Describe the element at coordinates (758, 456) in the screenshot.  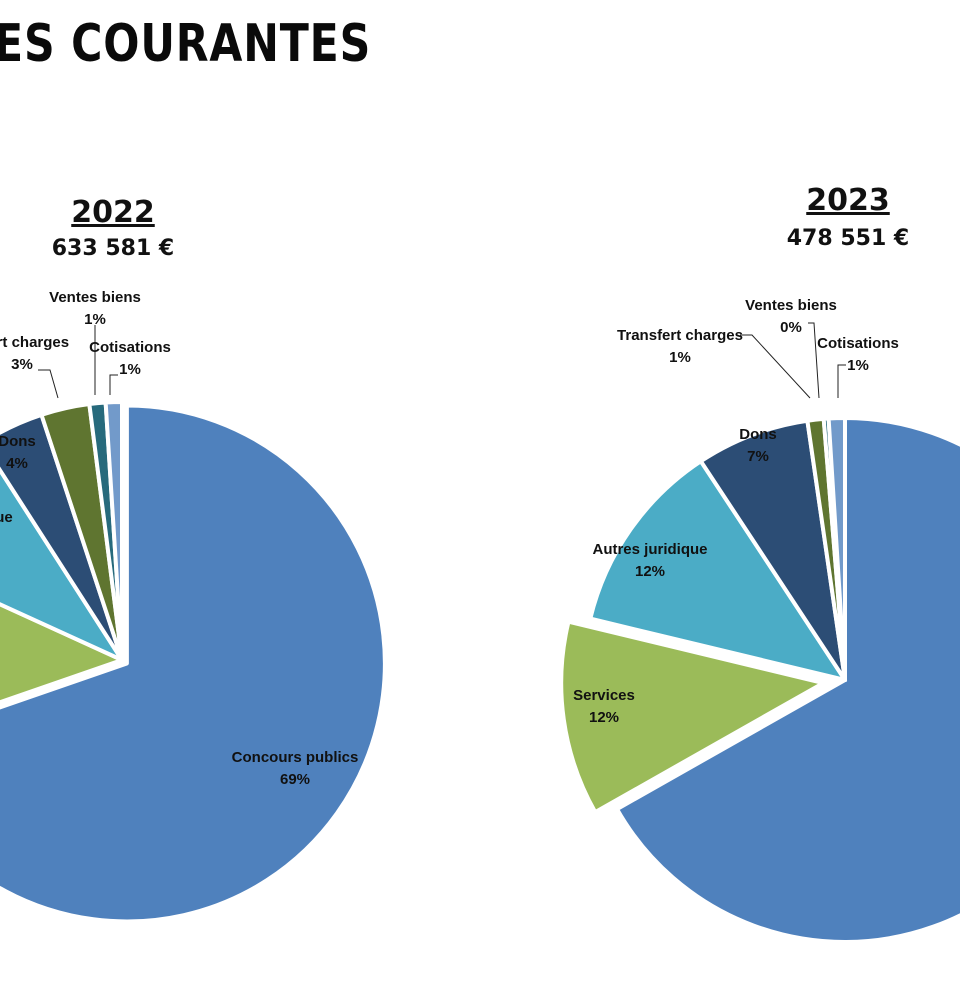
I see `slice-value-dons-2023: 7%` at that location.